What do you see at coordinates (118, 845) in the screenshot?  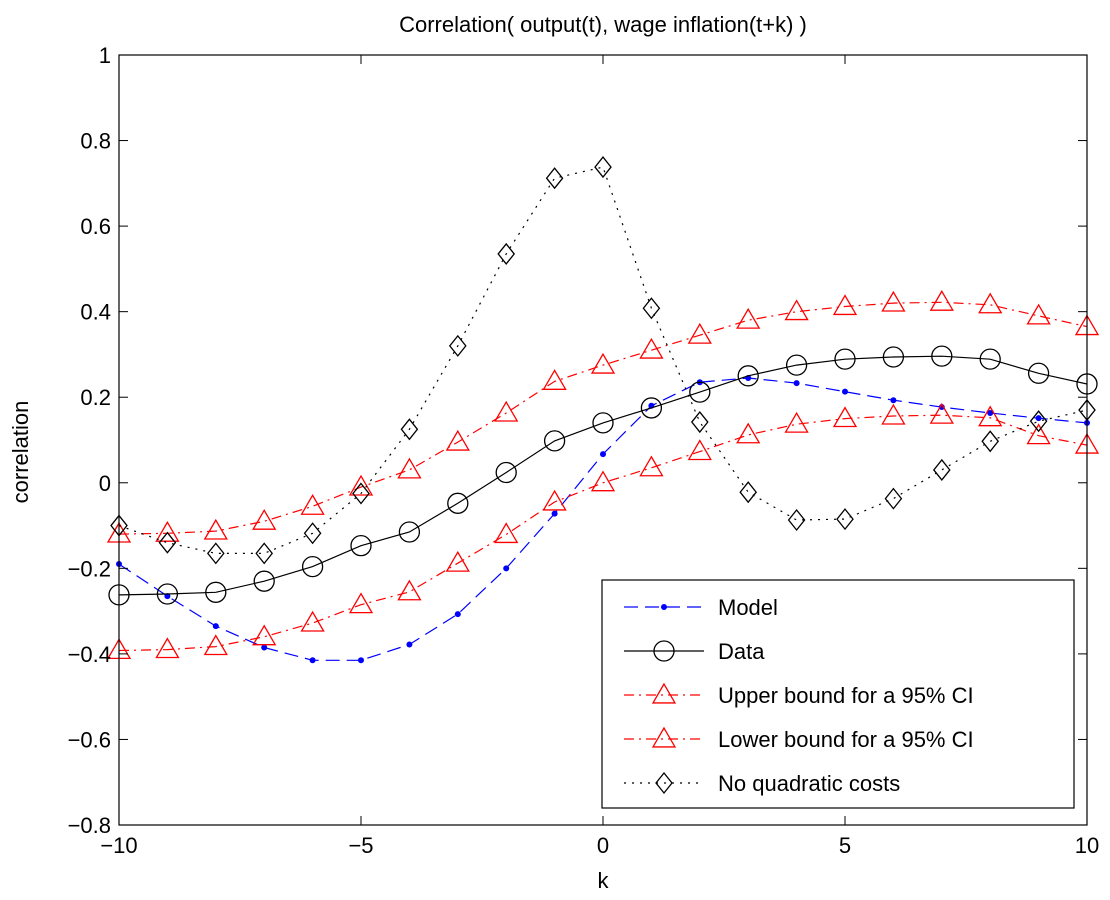 I see `x-tick-label: −10` at bounding box center [118, 845].